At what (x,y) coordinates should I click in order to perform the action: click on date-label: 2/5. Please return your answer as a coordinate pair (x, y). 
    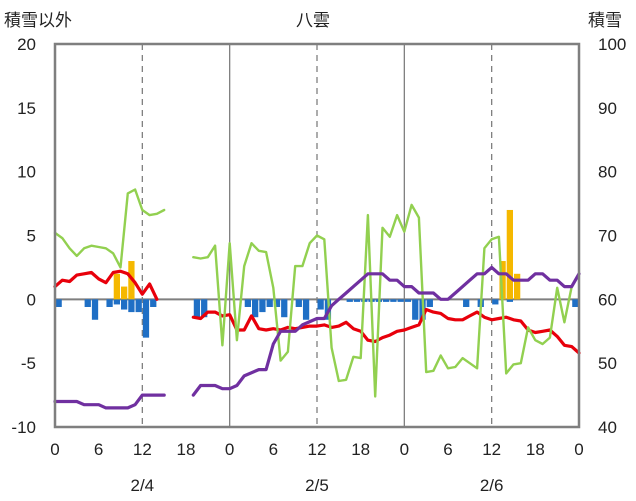
    Looking at the image, I should click on (317, 485).